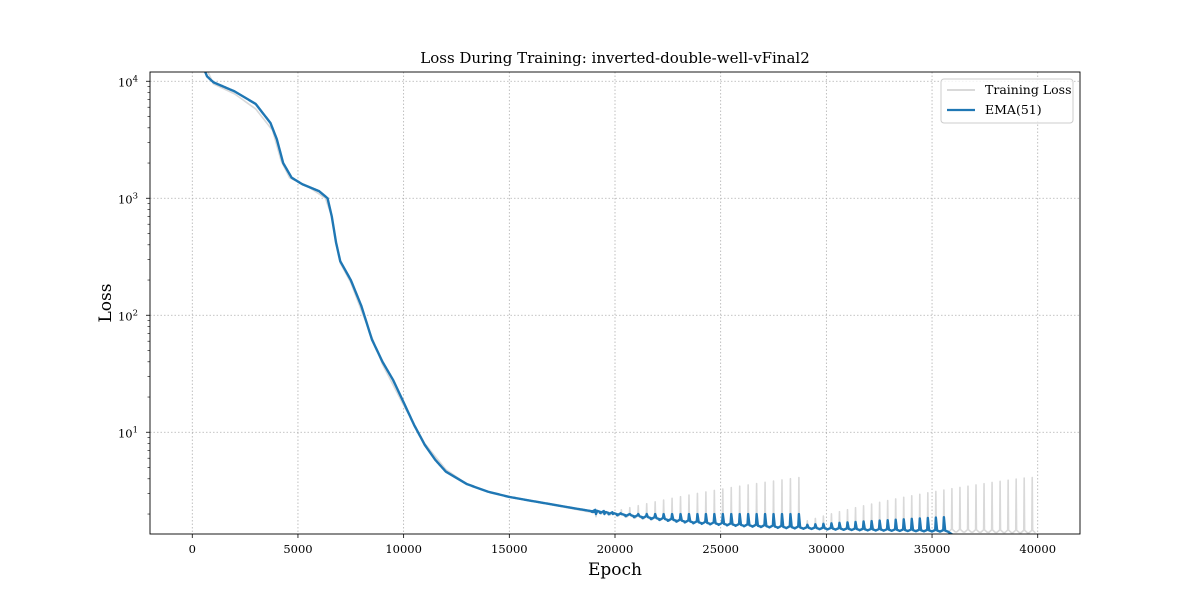 This screenshot has height=600, width=1200. Describe the element at coordinates (403, 549) in the screenshot. I see `x-tick-label: 10000` at that location.